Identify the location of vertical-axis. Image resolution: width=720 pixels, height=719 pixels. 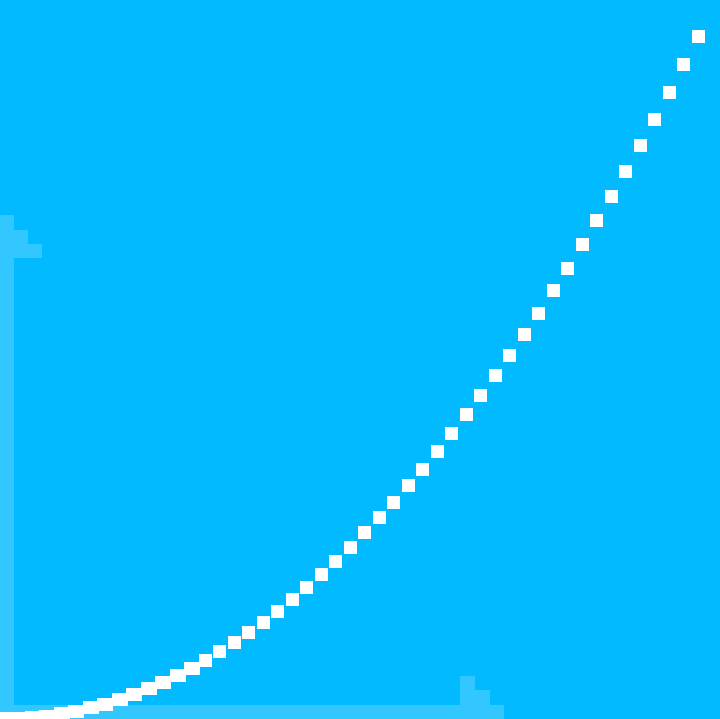
(7, 467).